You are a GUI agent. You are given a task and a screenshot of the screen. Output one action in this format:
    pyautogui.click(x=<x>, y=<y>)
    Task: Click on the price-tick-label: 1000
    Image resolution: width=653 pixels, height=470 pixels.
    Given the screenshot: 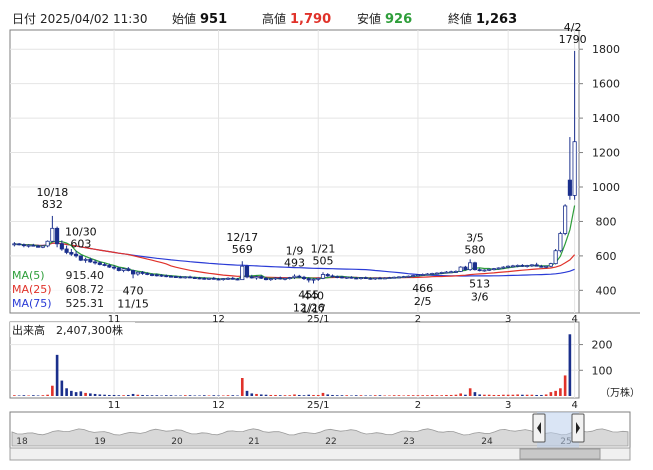 What is the action you would take?
    pyautogui.click(x=606, y=187)
    